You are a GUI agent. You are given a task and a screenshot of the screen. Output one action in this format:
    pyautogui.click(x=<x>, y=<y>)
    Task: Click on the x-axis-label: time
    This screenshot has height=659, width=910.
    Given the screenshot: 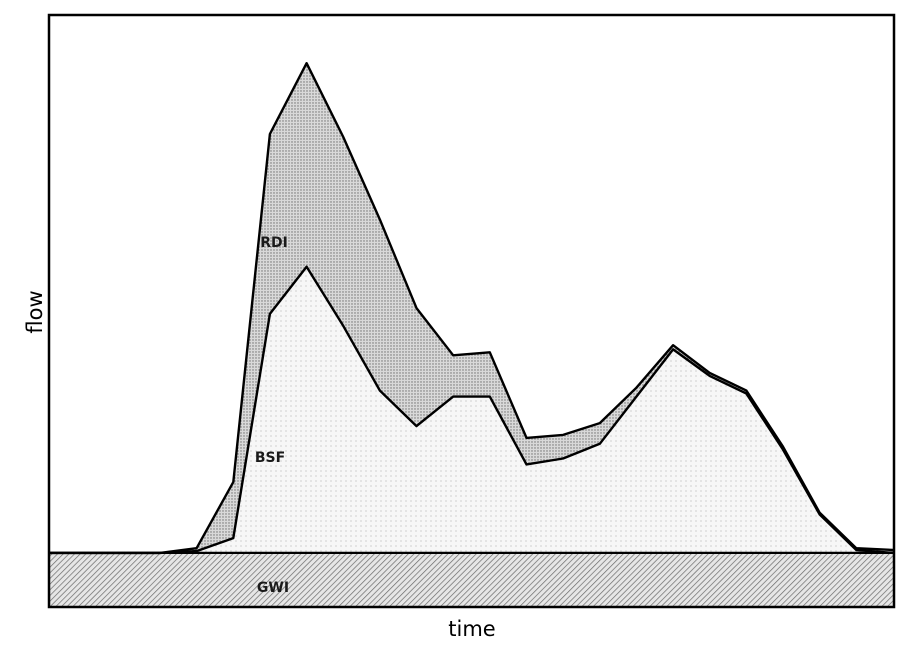 What is the action you would take?
    pyautogui.click(x=471, y=629)
    